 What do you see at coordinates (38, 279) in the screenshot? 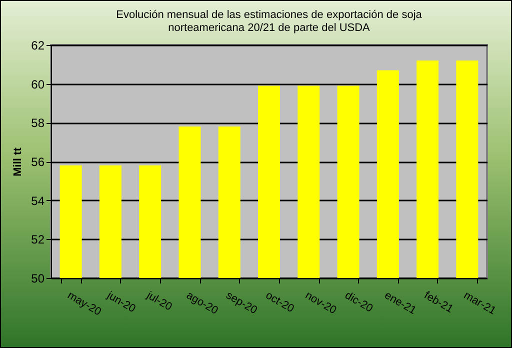
I see `y-tick-label: 50` at bounding box center [38, 279].